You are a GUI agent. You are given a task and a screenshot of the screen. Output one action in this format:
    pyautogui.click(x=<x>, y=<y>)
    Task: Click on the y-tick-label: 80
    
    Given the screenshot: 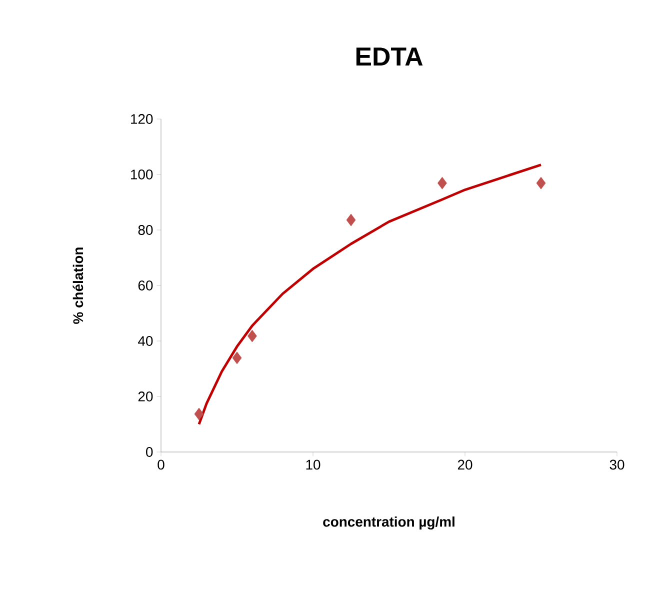 What is the action you would take?
    pyautogui.click(x=145, y=230)
    